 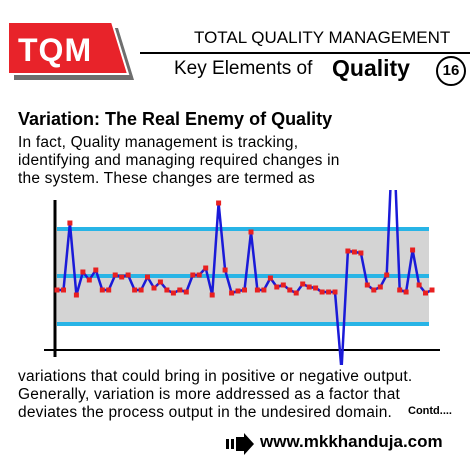 I want to click on page-number-badge: 16, so click(x=451, y=71).